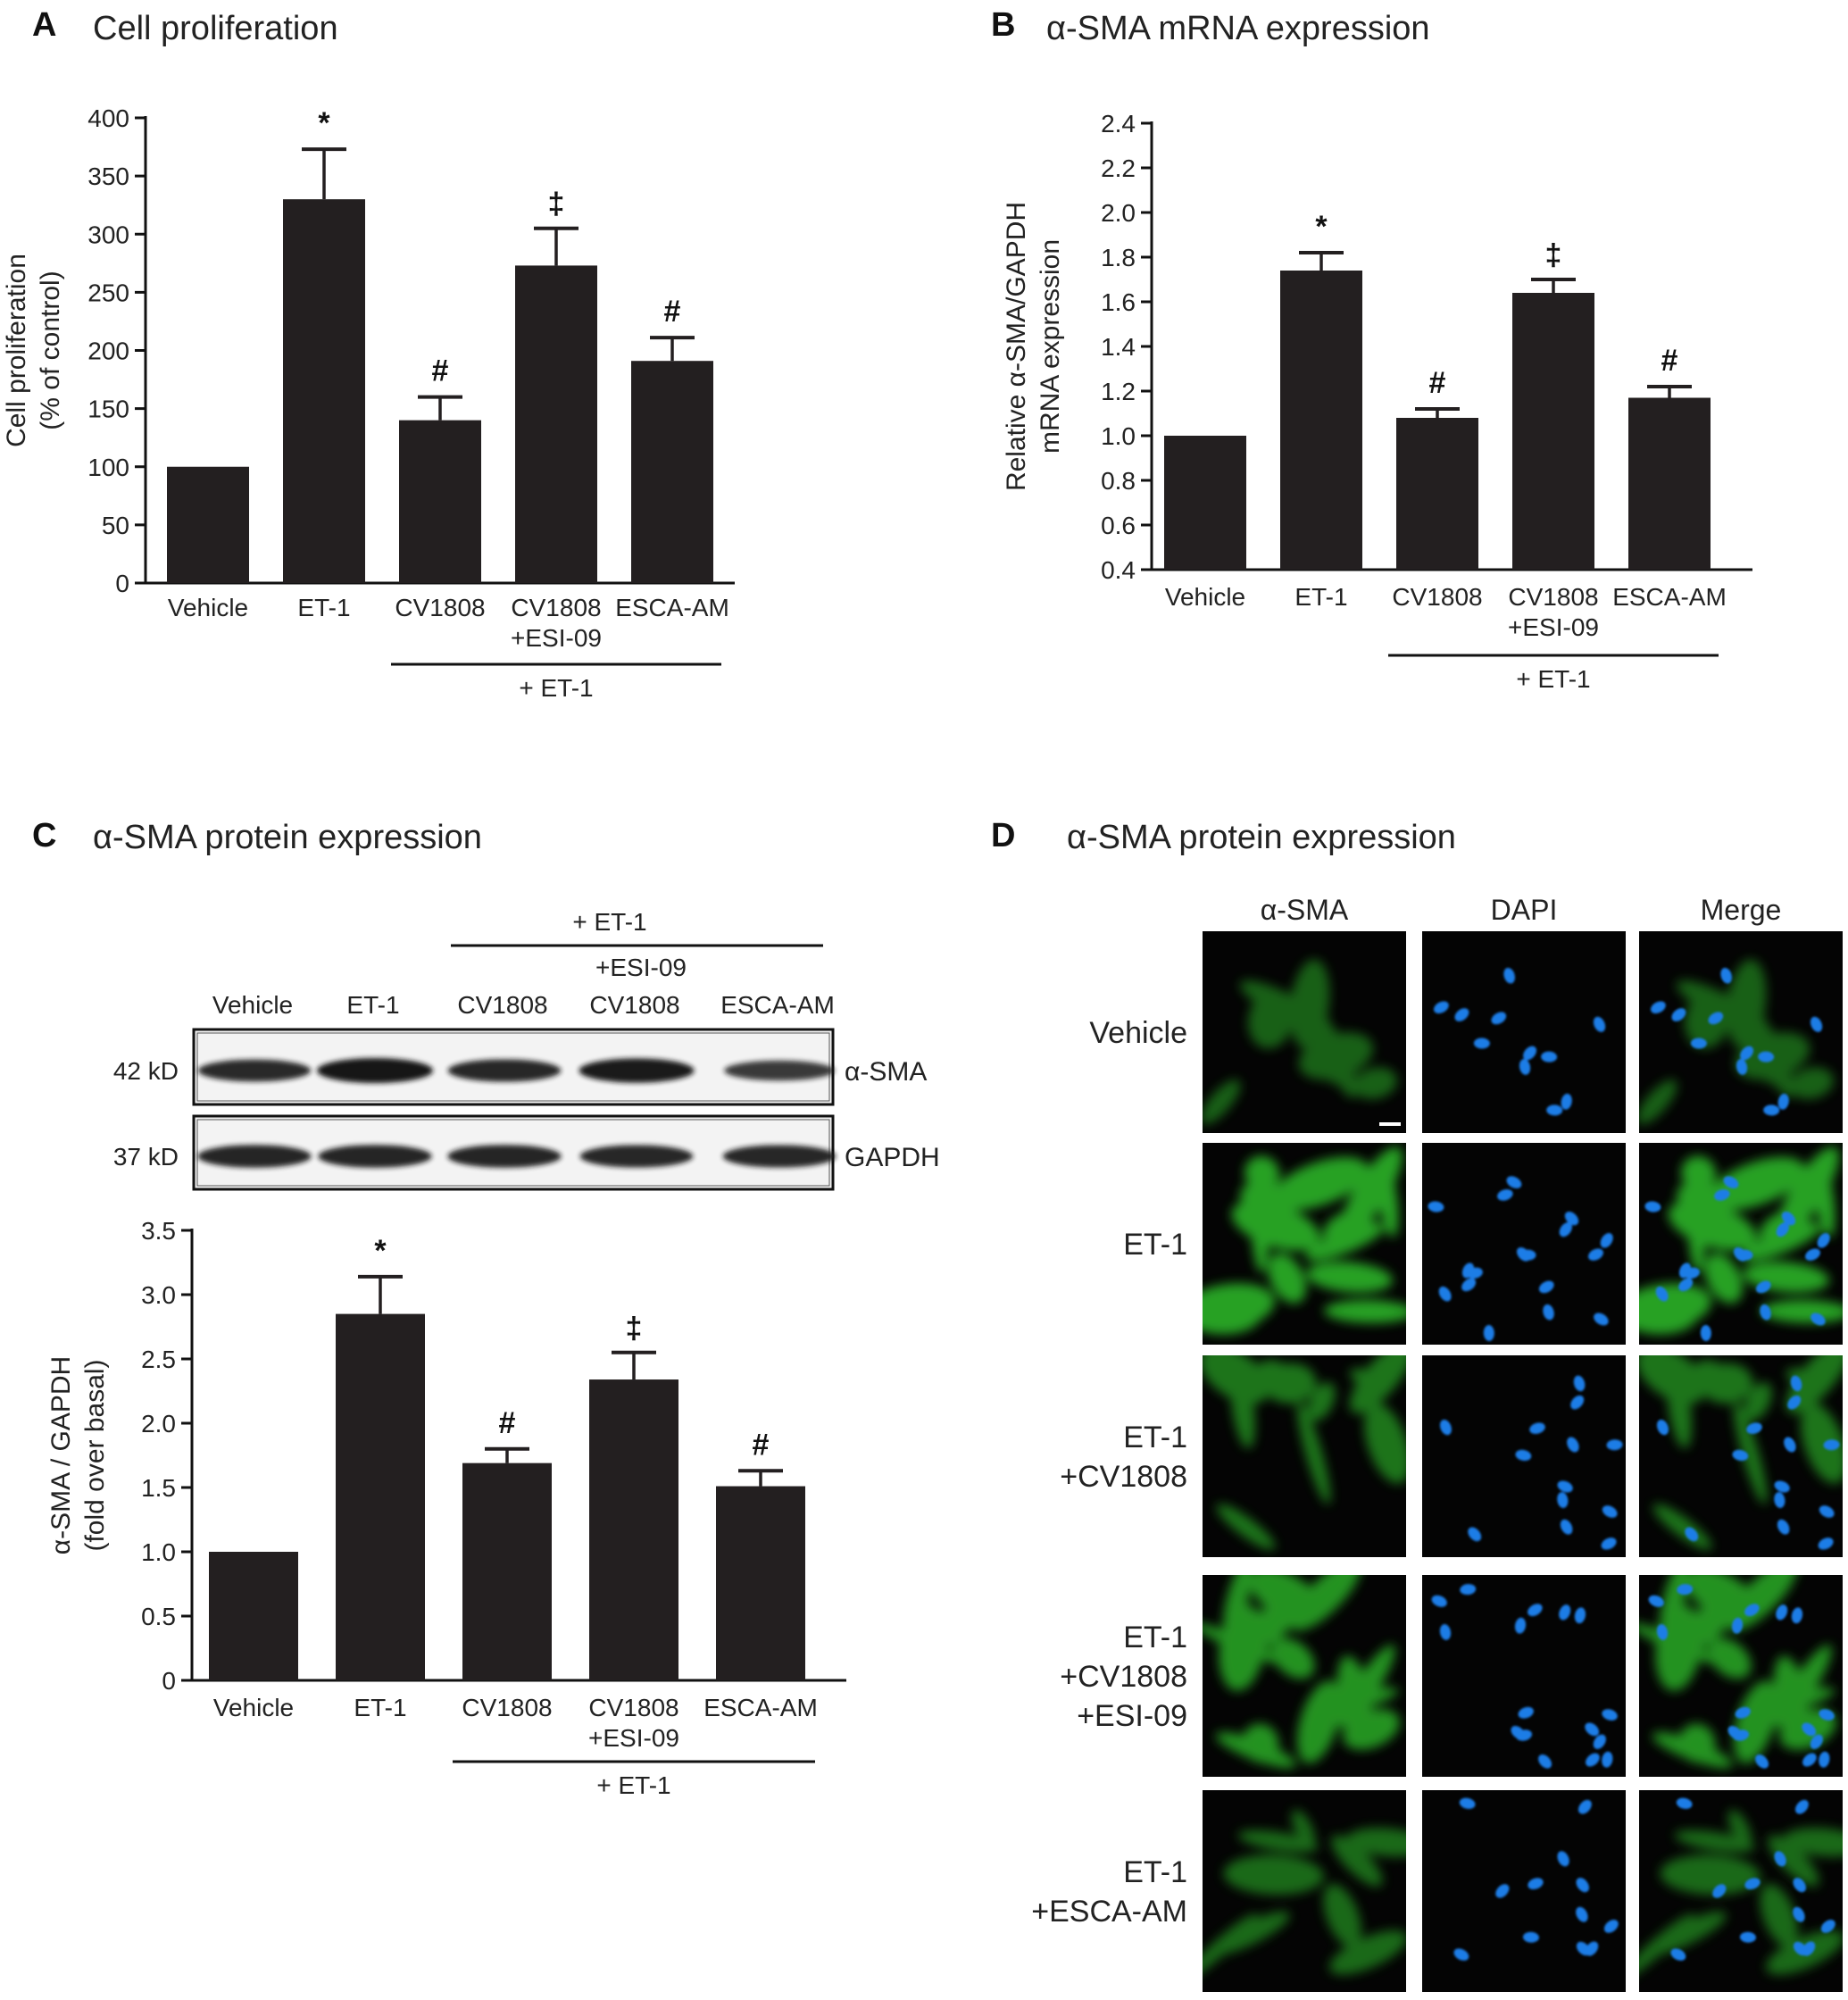  I want to click on x-category-label: ET-1, so click(323, 608).